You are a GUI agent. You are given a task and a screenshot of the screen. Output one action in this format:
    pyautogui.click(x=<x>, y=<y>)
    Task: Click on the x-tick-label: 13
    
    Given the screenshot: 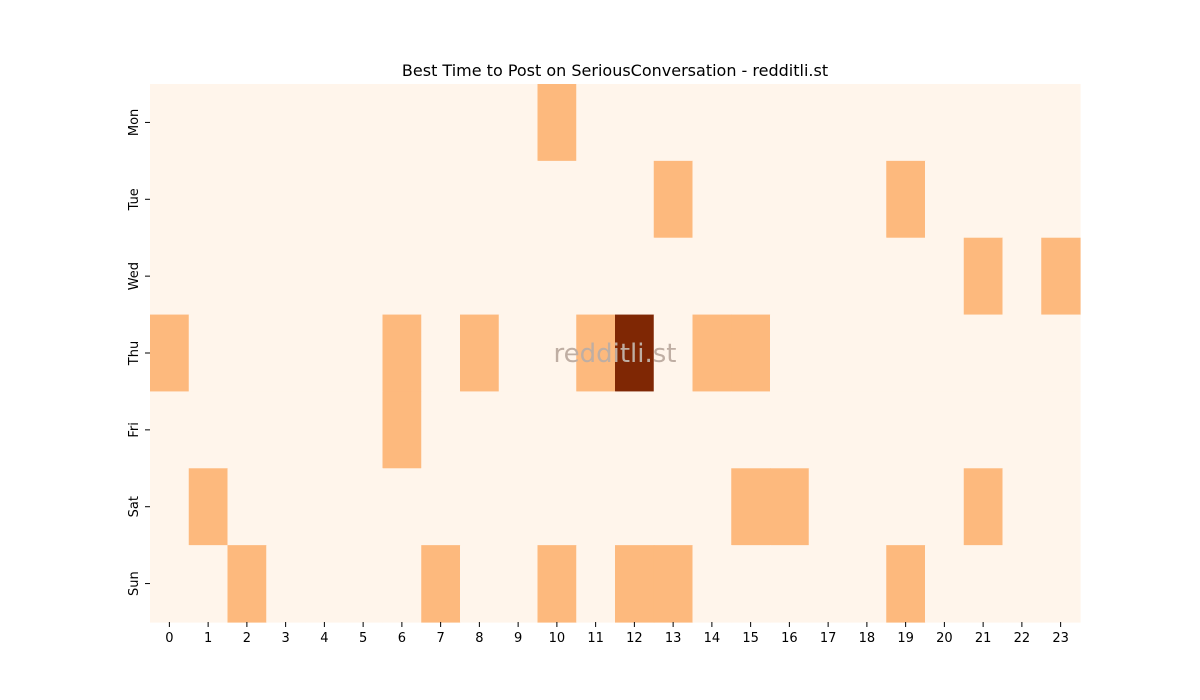 What is the action you would take?
    pyautogui.click(x=673, y=638)
    